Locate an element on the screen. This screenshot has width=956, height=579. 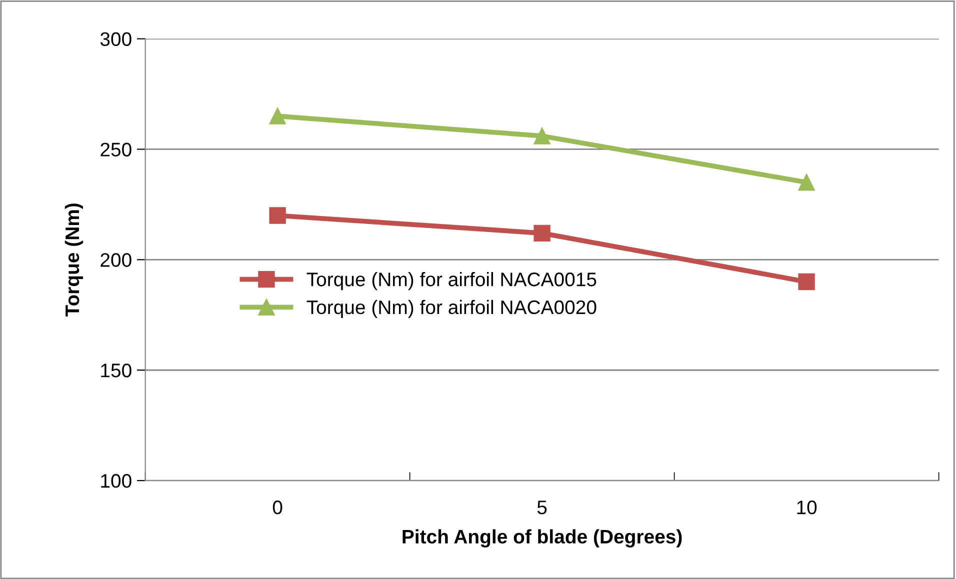
x-axis-title: Pitch Angle of blade (Degrees) is located at coordinates (542, 538).